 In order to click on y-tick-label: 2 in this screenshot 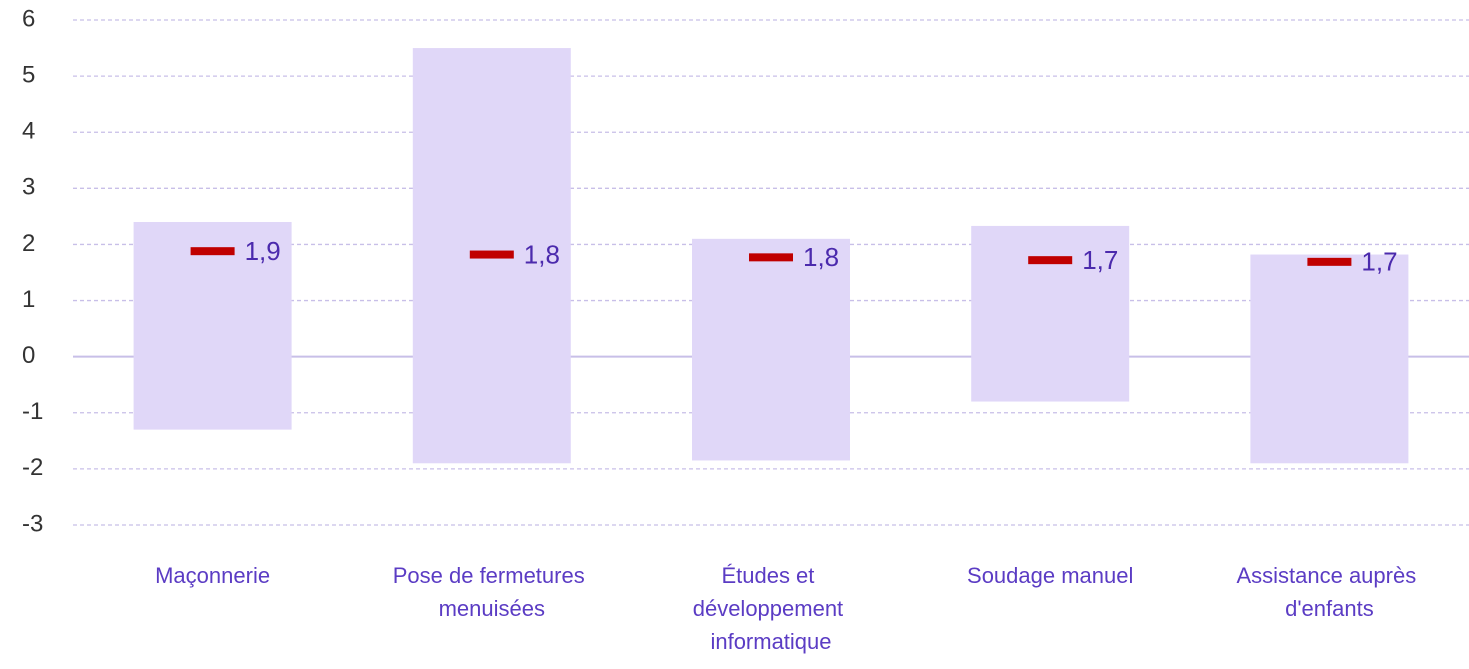, I will do `click(28, 243)`.